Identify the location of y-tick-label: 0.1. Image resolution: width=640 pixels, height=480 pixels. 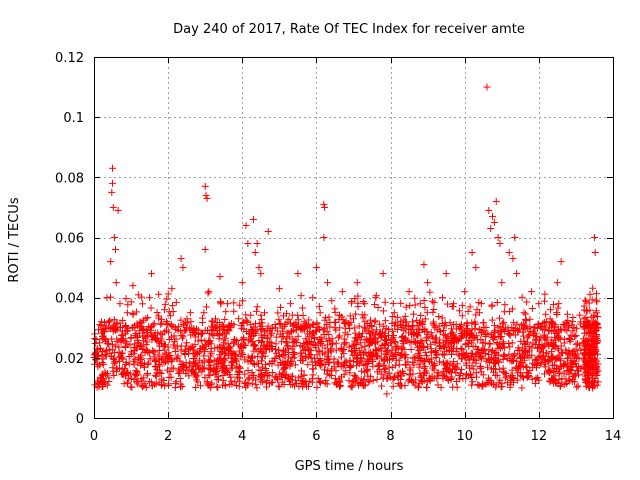
(73, 118).